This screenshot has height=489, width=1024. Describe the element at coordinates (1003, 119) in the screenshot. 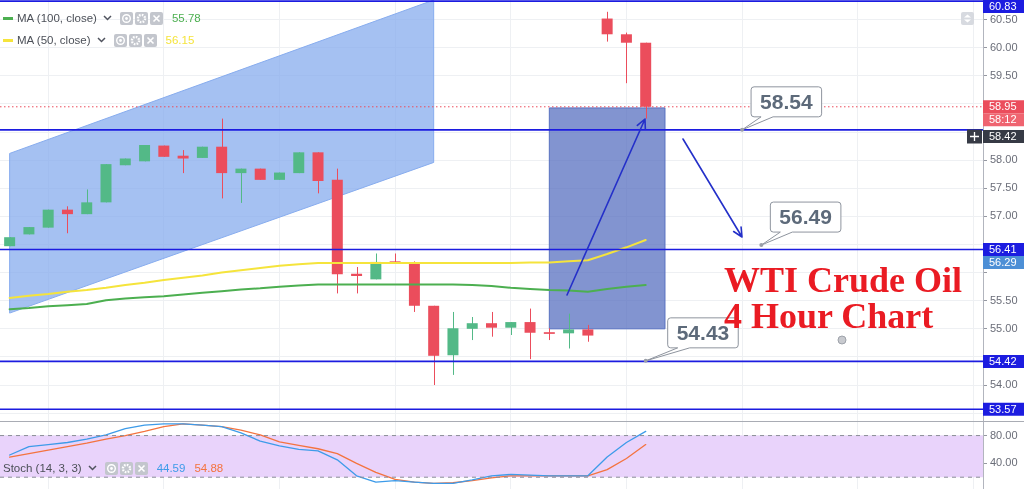

I see `annotation: 58:12` at that location.